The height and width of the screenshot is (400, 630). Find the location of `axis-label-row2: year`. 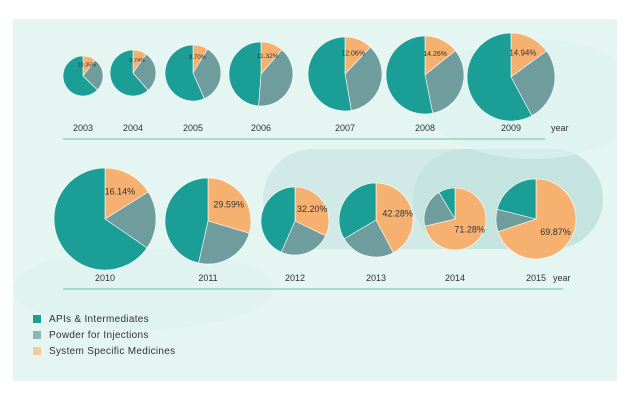

axis-label-row2: year is located at coordinates (562, 278).